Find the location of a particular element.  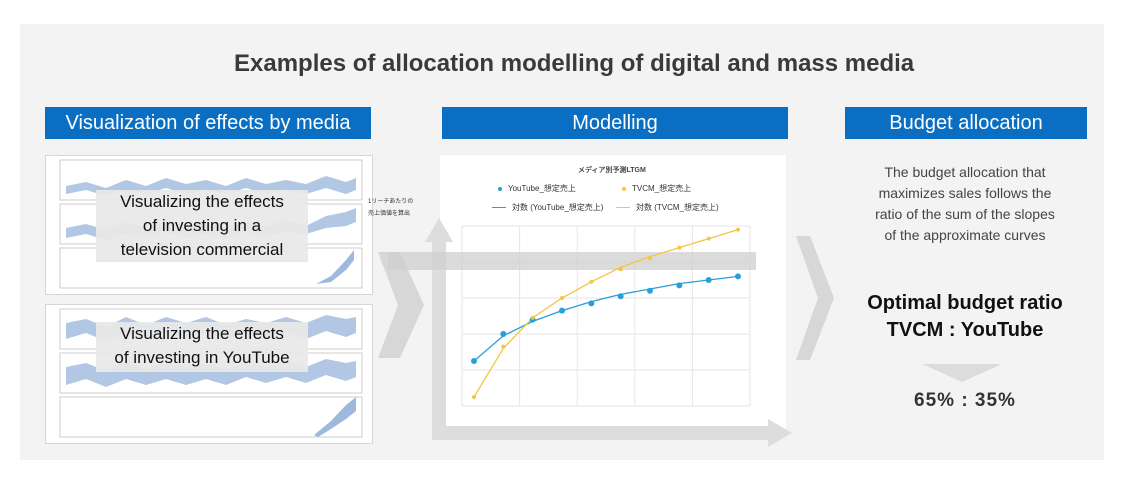

y-axis-shaft is located at coordinates (439, 339).